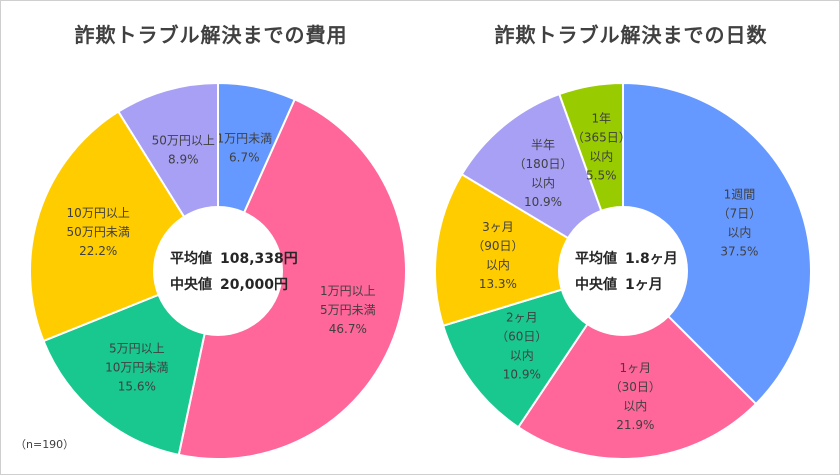 The image size is (840, 475). Describe the element at coordinates (740, 222) in the screenshot. I see `days-slice-label-0: 1週間（7日）以内 37.5%` at that location.